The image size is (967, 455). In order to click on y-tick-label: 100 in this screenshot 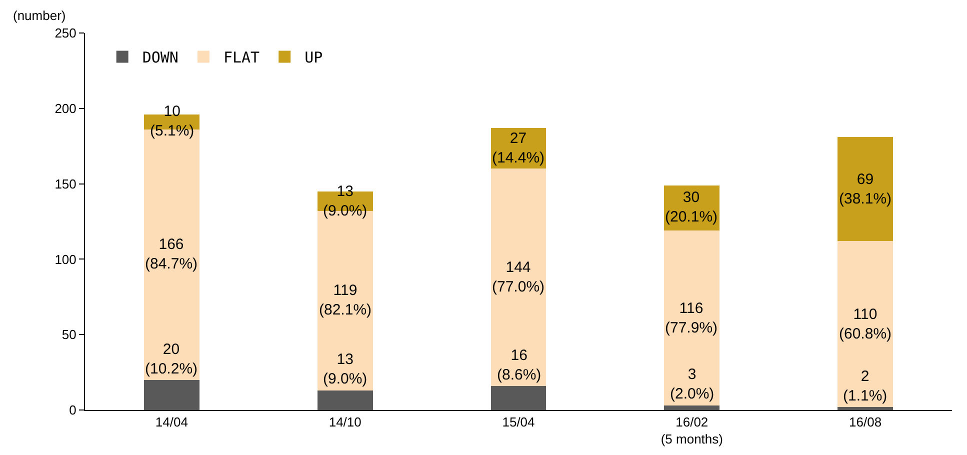, I will do `click(65, 259)`.